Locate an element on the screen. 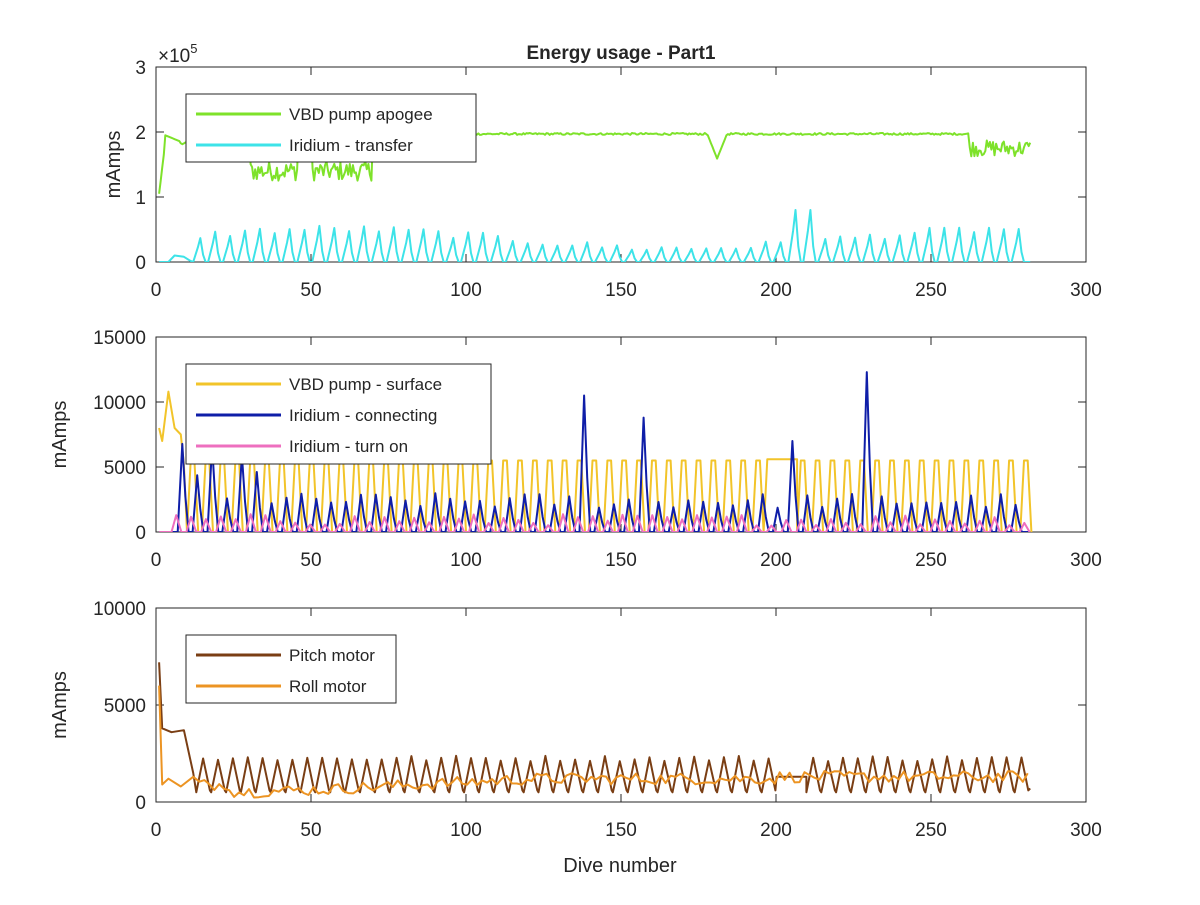 The width and height of the screenshot is (1200, 905). legend-entry-label: Iridium - turn on is located at coordinates (348, 446).